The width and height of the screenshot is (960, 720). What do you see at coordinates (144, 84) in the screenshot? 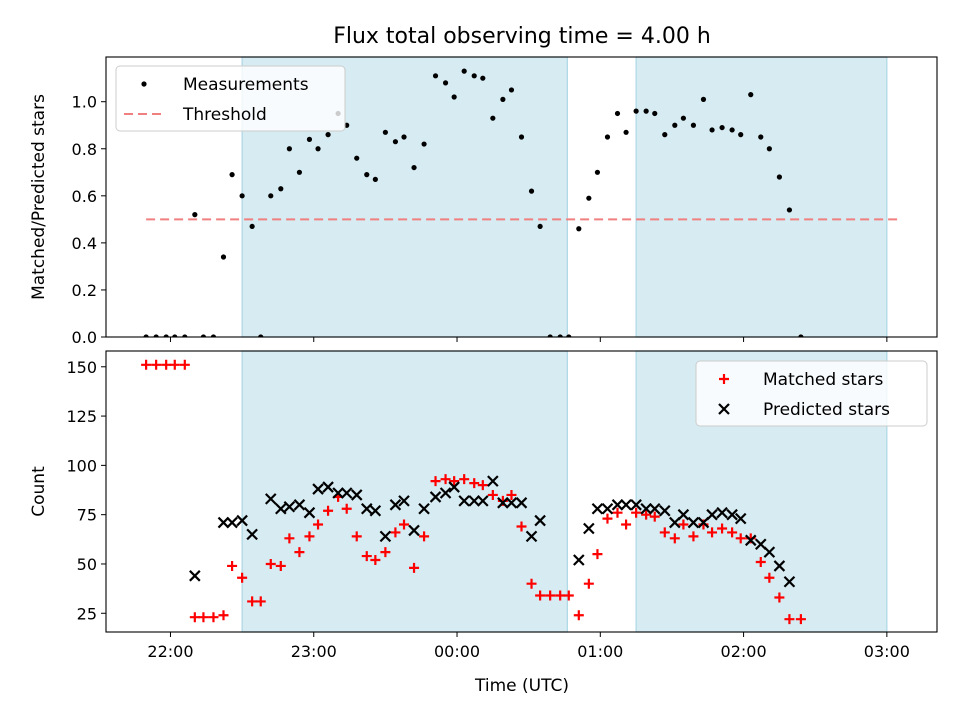
I see `legend-marker` at bounding box center [144, 84].